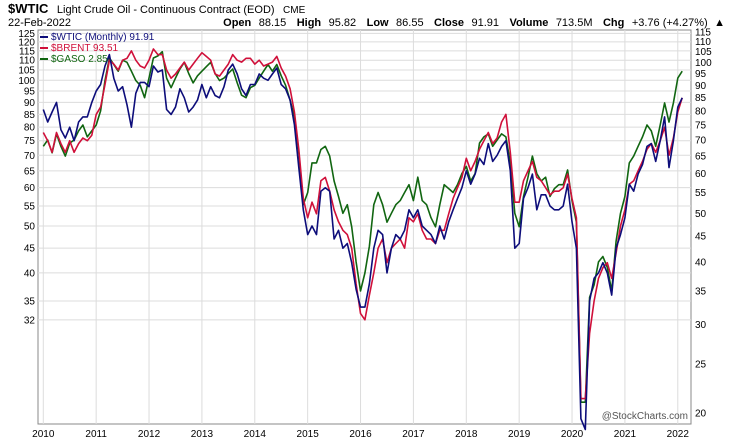  Describe the element at coordinates (273, 23) in the screenshot. I see `open-value: 88.15` at that location.